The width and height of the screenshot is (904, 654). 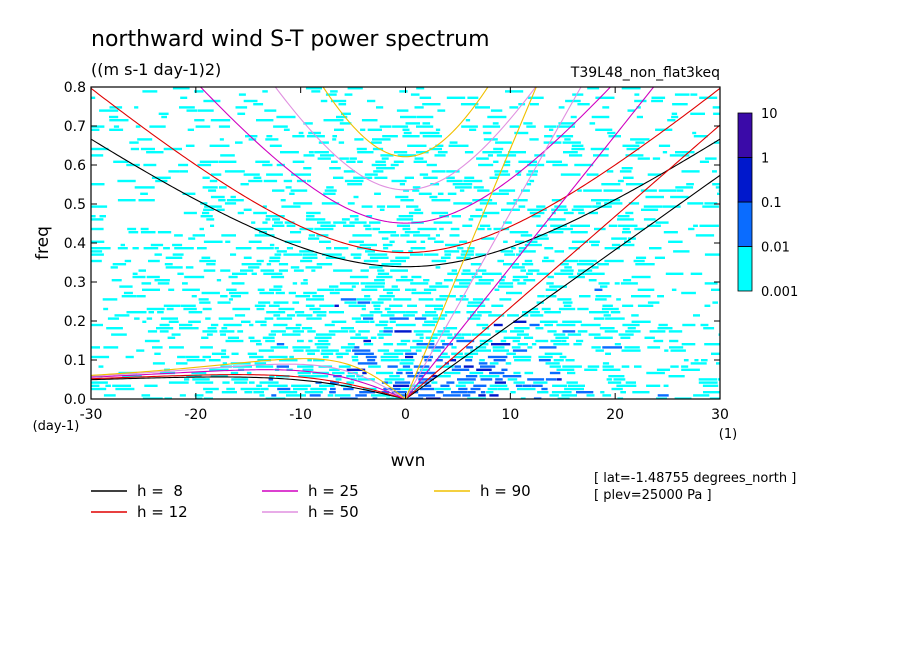 What do you see at coordinates (745, 224) in the screenshot?
I see `colorbar-swatch` at bounding box center [745, 224].